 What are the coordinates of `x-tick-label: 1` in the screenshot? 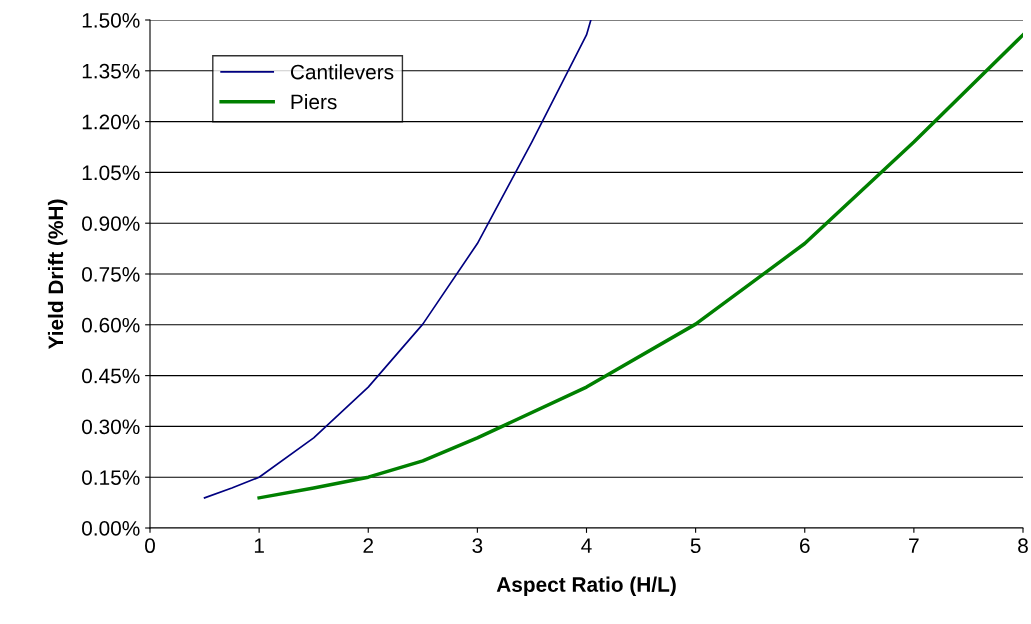 It's located at (259, 545).